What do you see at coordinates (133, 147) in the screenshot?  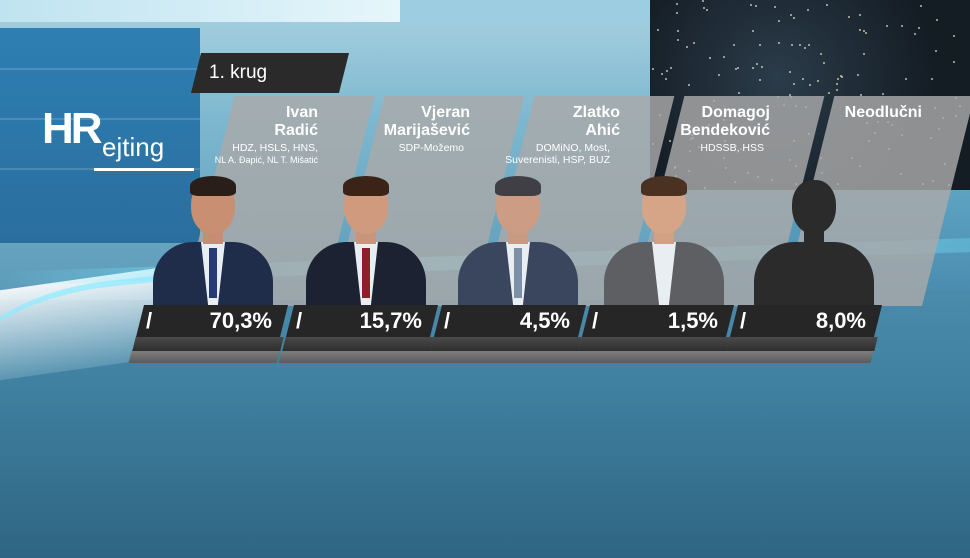 I see `logo-text: ejting` at bounding box center [133, 147].